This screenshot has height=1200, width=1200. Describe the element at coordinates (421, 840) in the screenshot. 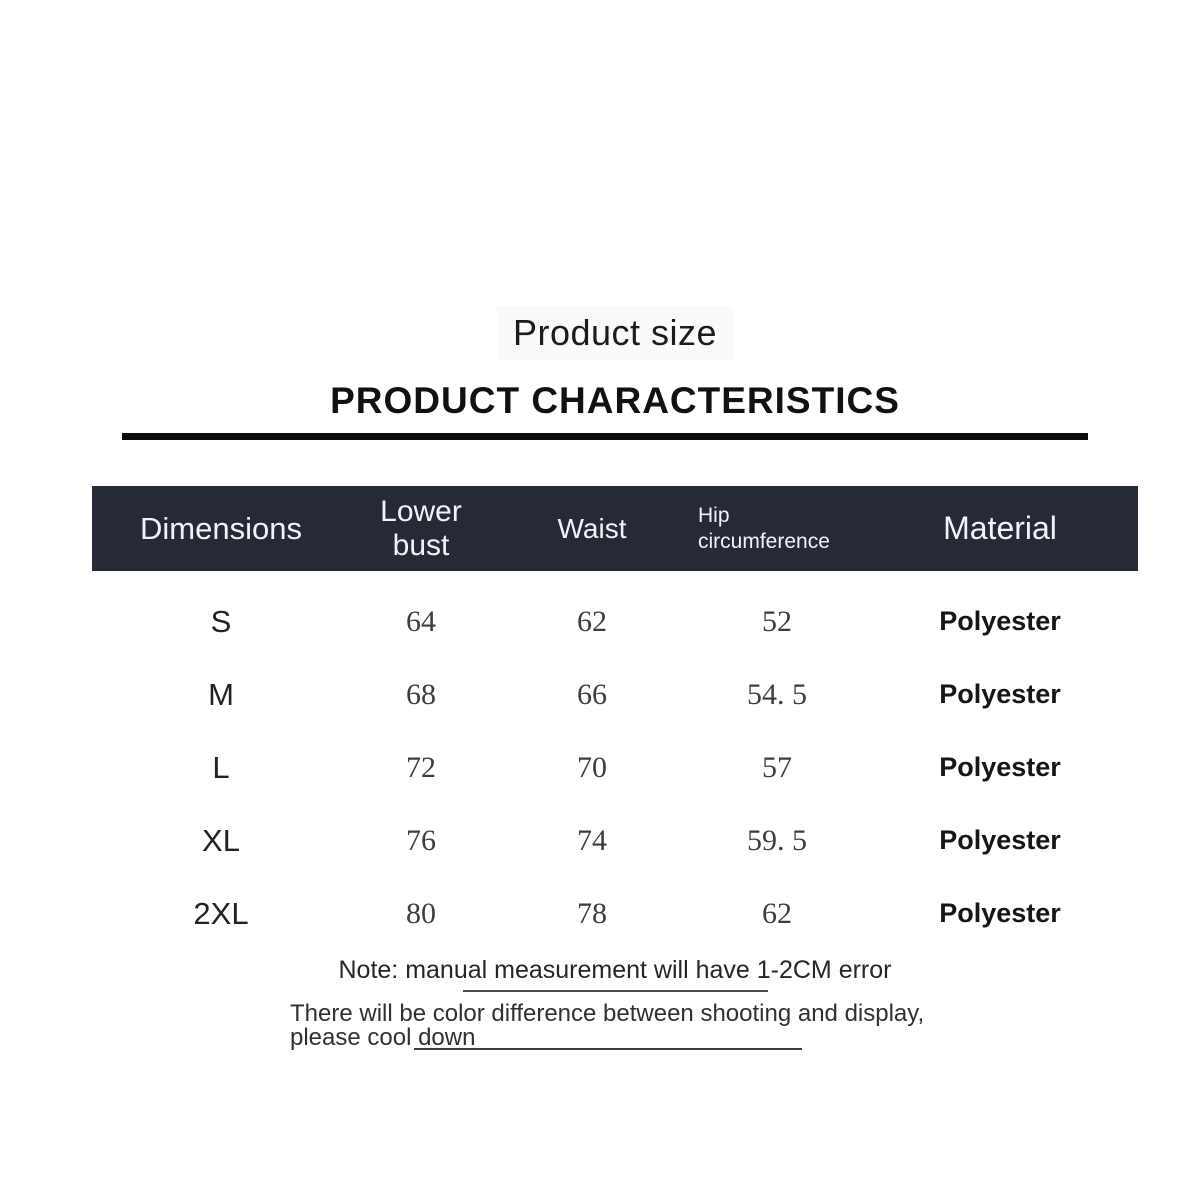

I see `lower-bust-cell: 76` at that location.